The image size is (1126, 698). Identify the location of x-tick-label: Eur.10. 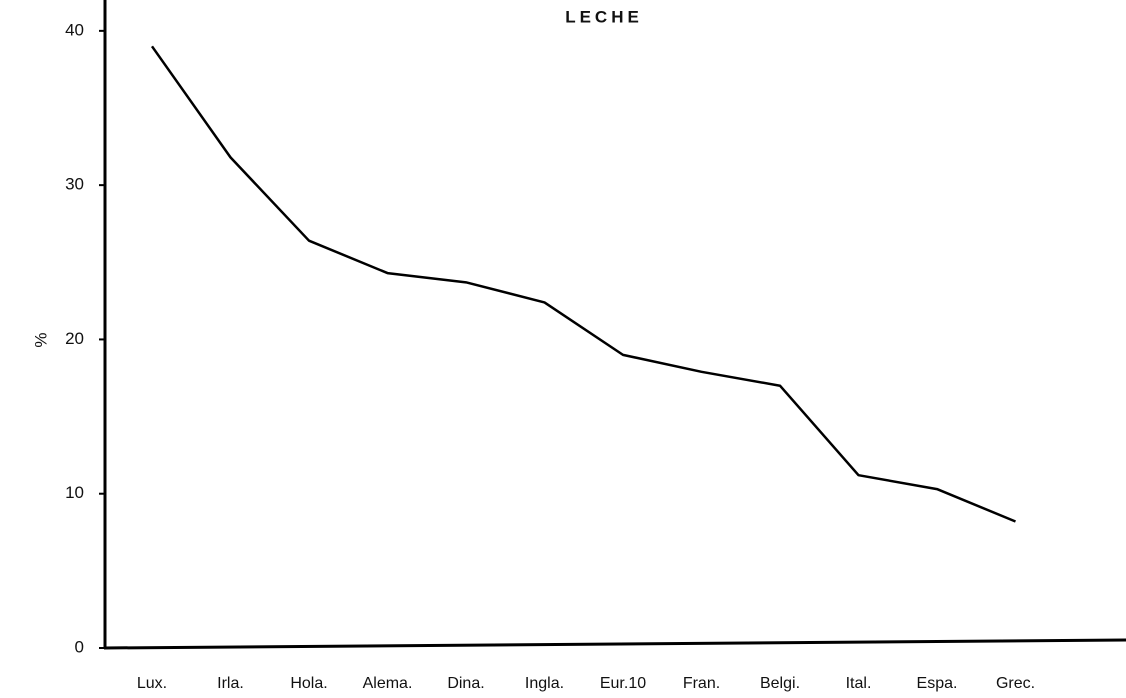
(623, 683).